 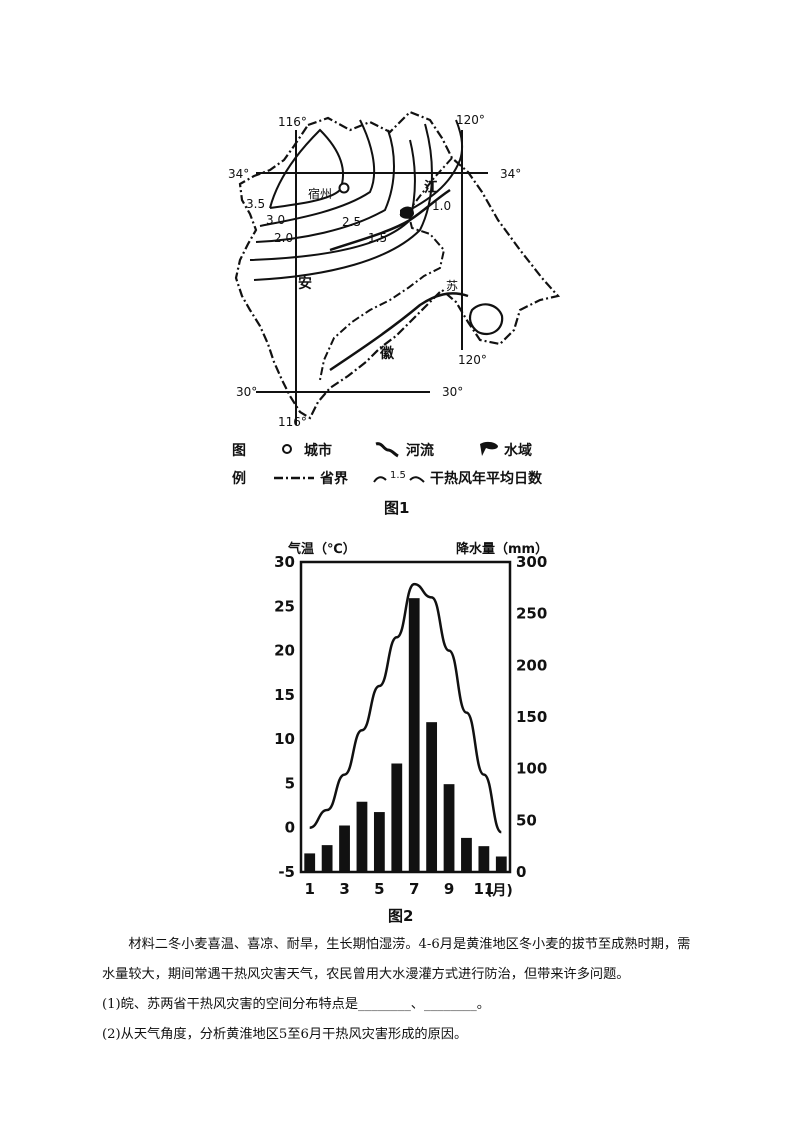 I want to click on right-tick-label: 250, so click(x=531, y=614).